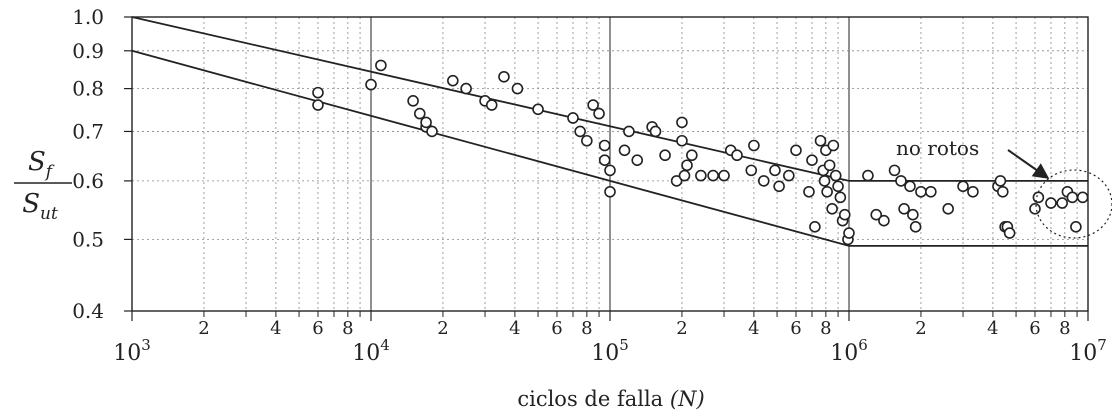 This screenshot has width=1112, height=413. Describe the element at coordinates (43, 185) in the screenshot. I see `y-axis-label: Sf Sut` at that location.